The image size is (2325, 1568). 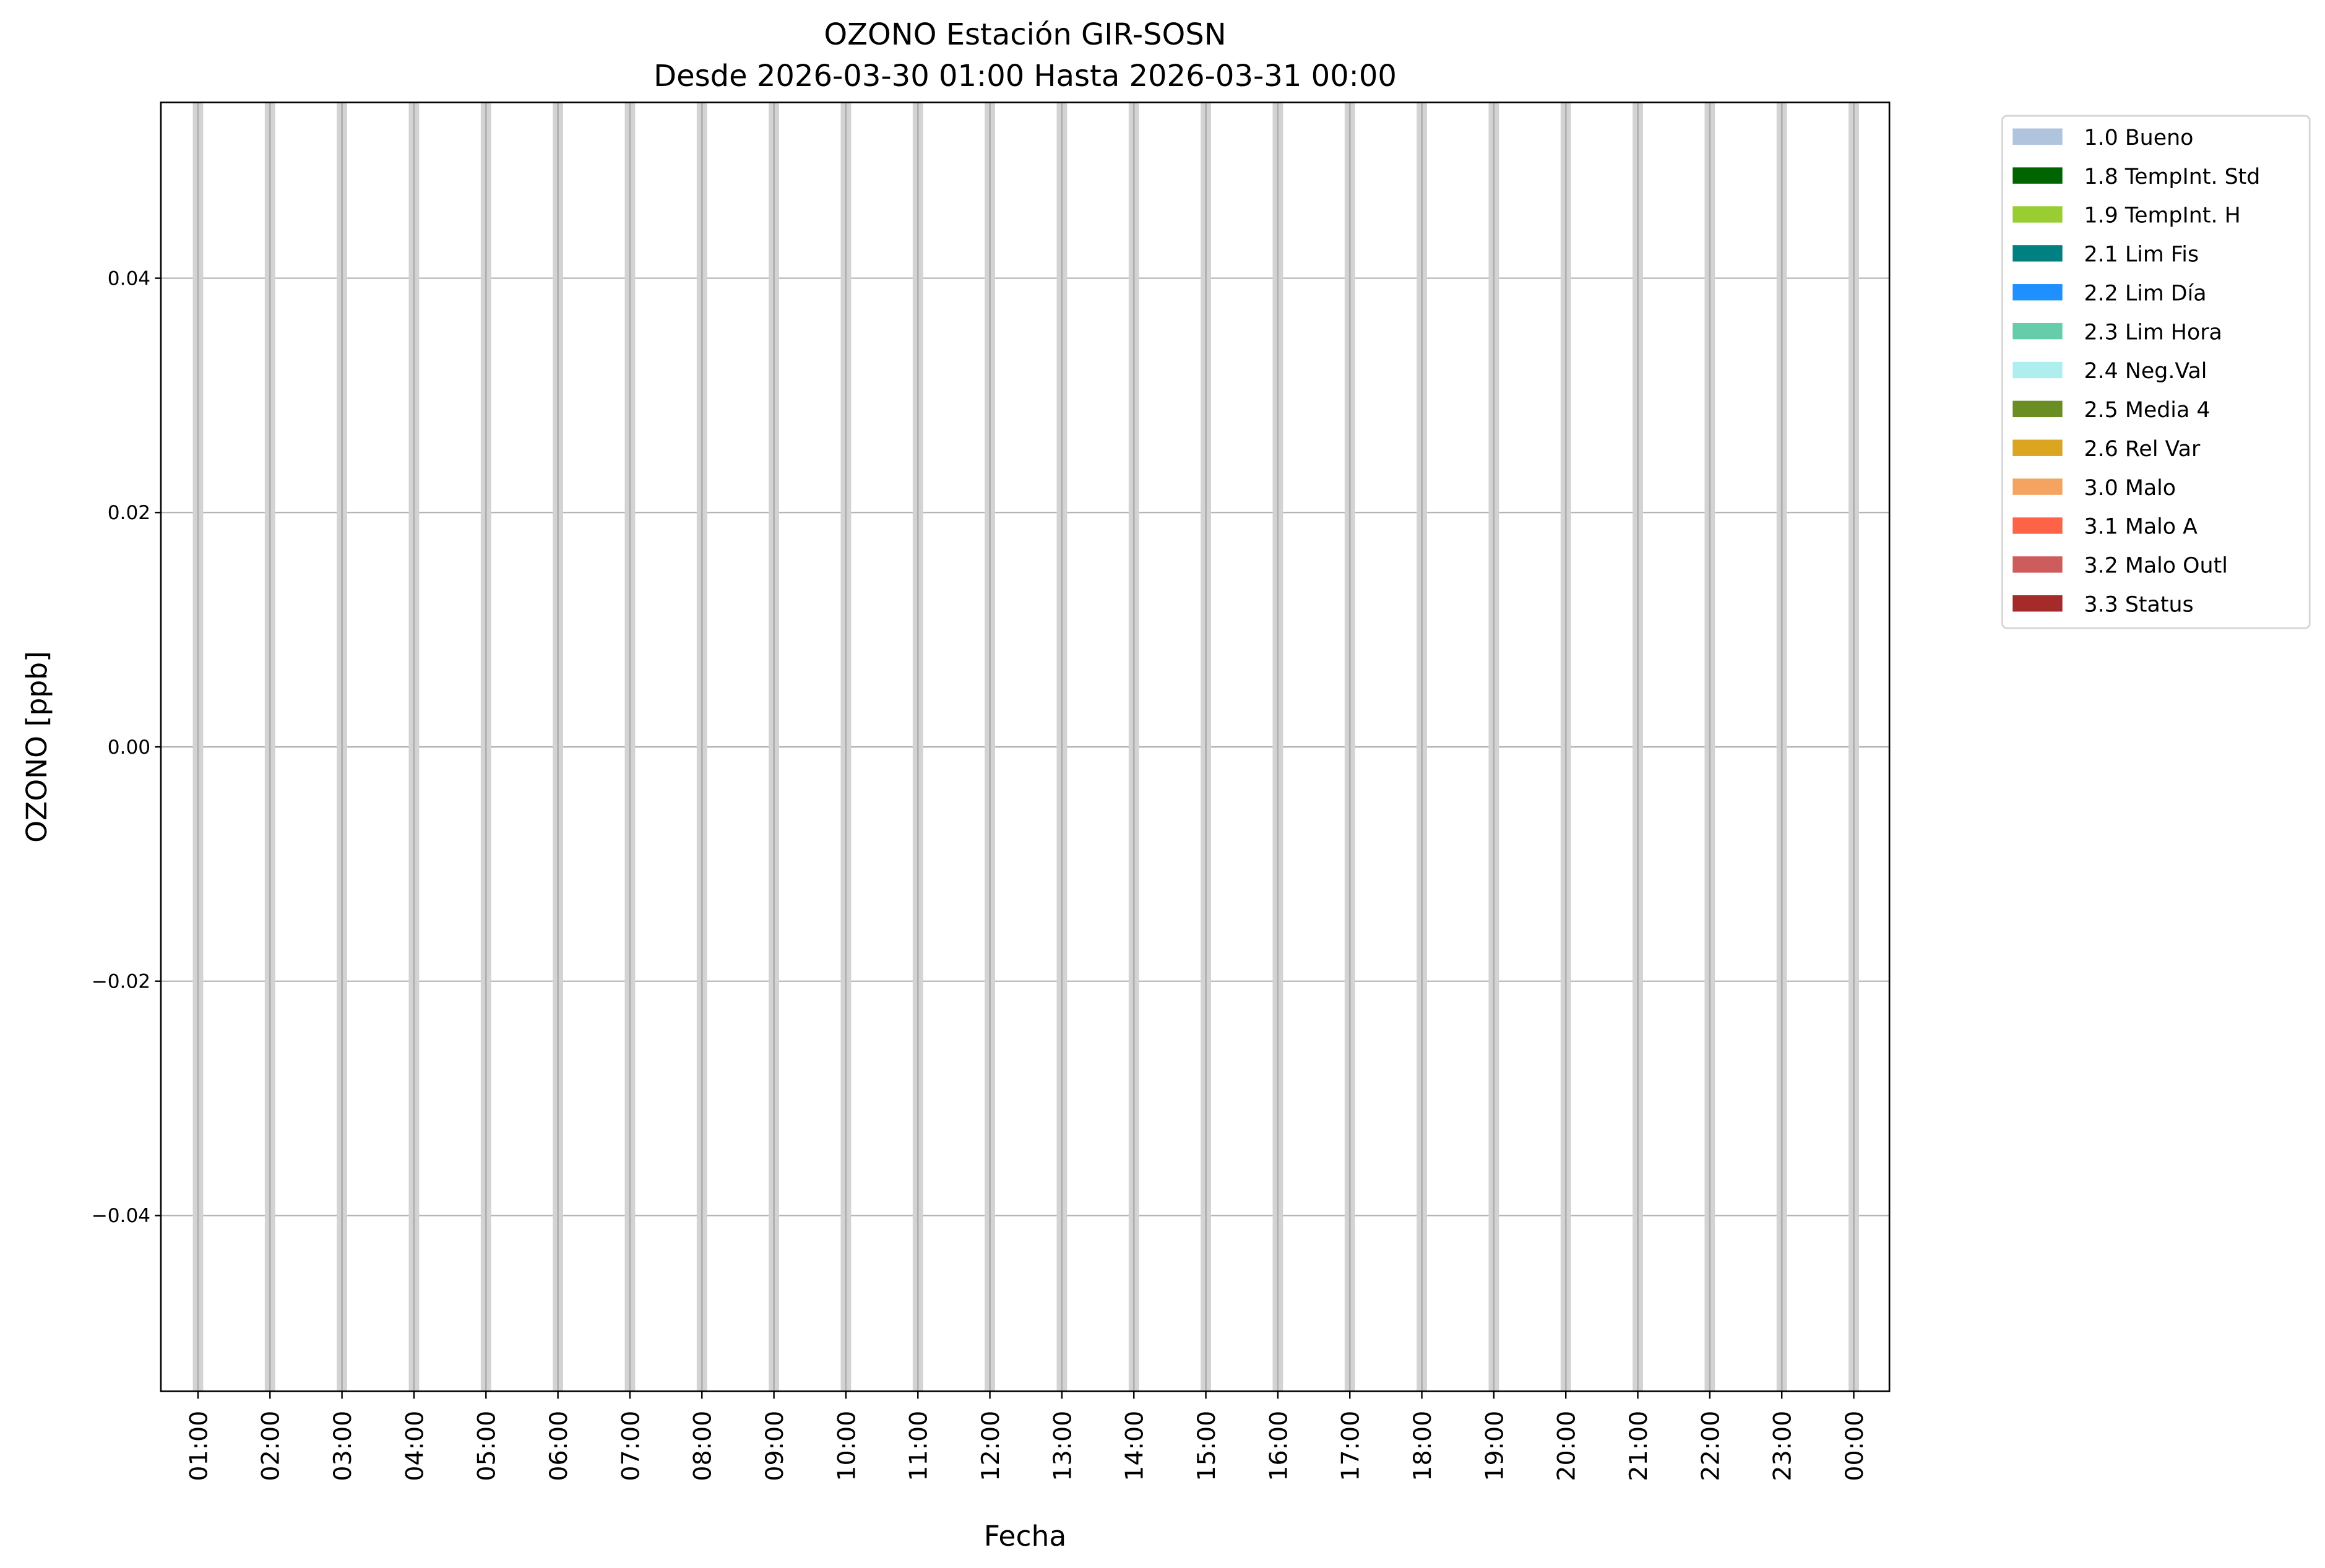 I want to click on y-tick-label: 0.00, so click(x=129, y=747).